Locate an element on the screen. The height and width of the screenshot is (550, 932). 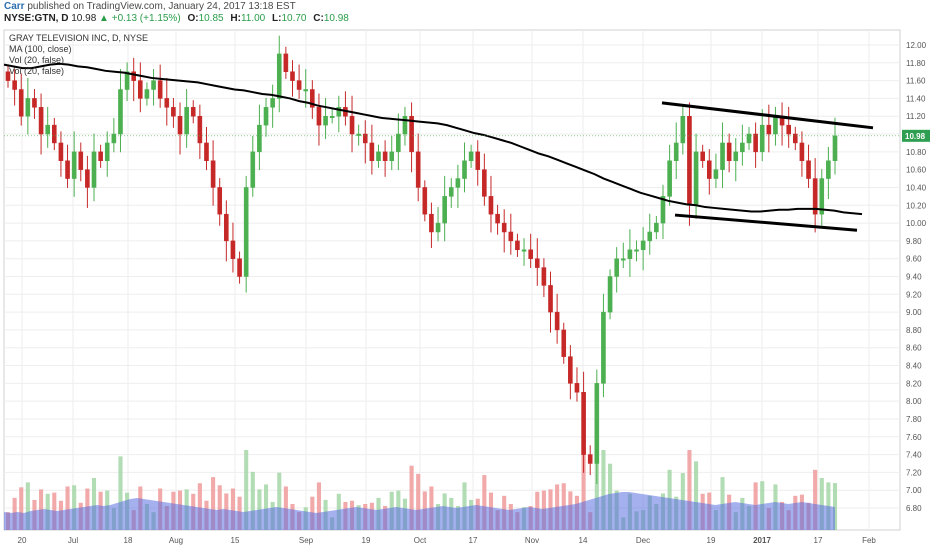
time-tick-label: 20 is located at coordinates (22, 540).